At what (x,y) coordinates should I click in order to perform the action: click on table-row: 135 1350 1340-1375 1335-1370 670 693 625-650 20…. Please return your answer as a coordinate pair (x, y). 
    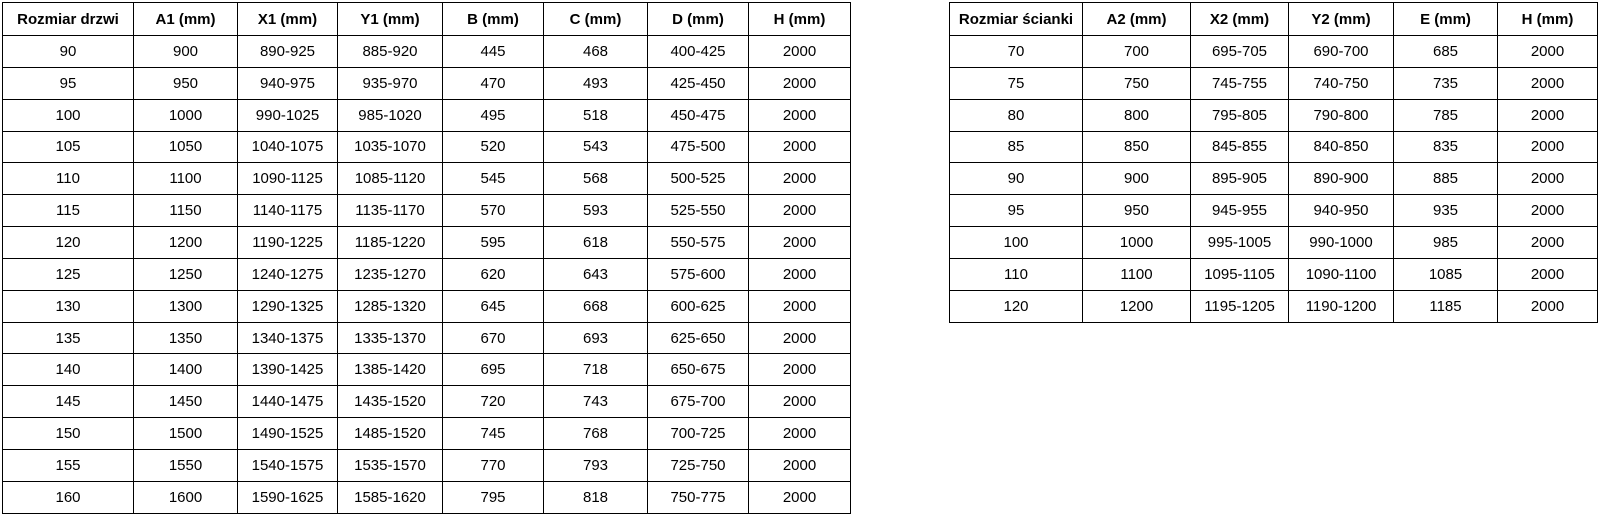
    Looking at the image, I should click on (426, 338).